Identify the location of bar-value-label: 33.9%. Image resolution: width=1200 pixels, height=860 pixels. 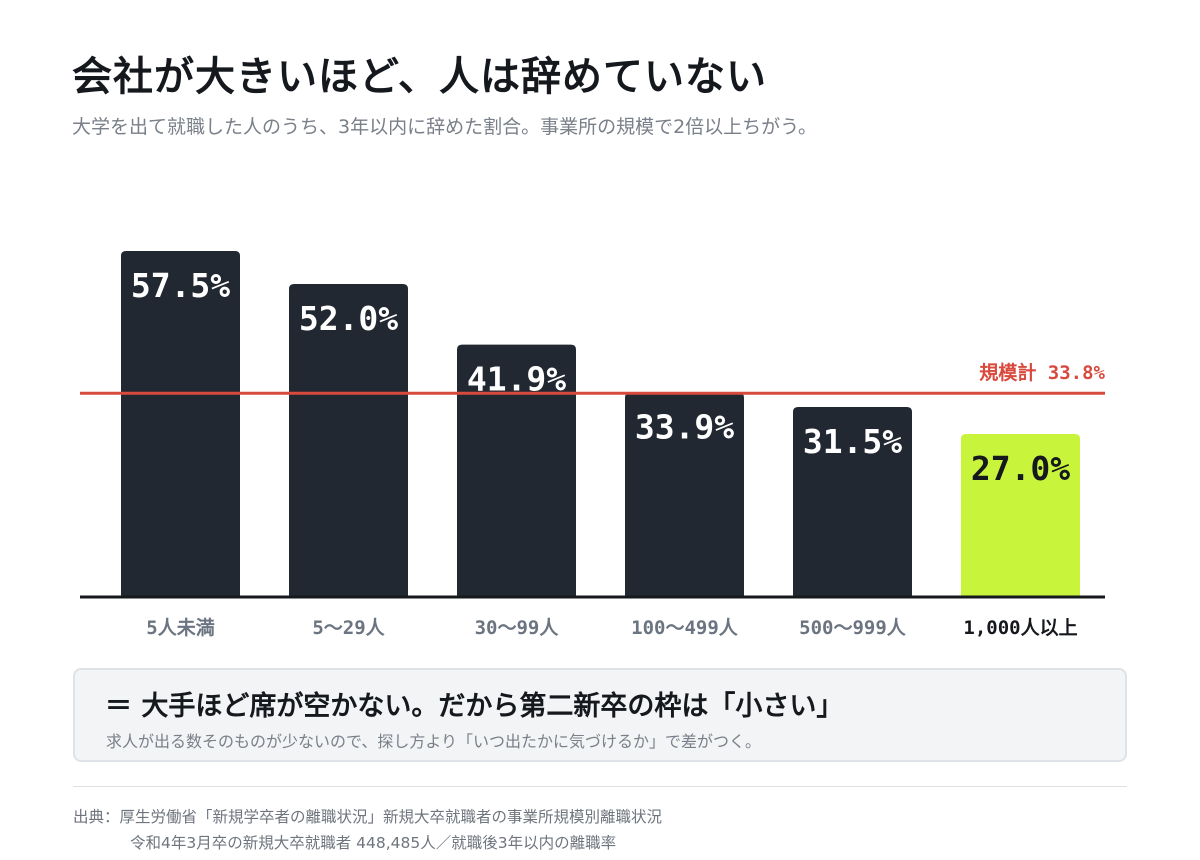
(684, 427).